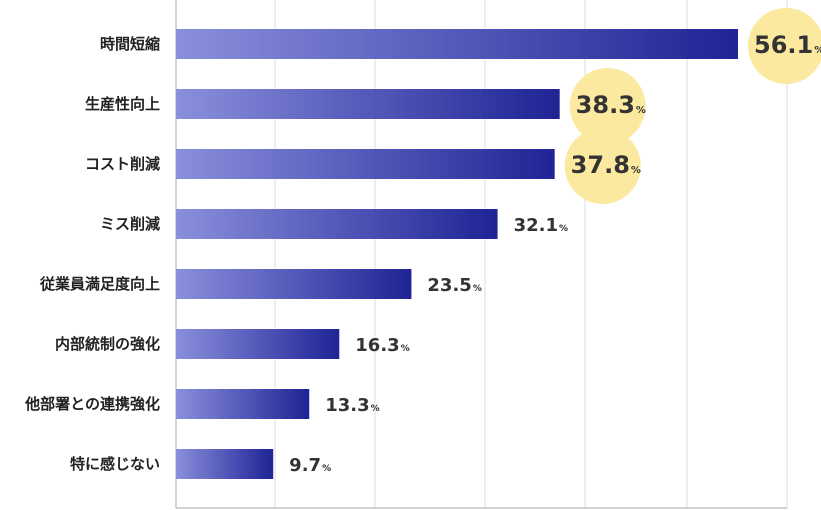 This screenshot has width=821, height=510. What do you see at coordinates (377, 345) in the screenshot?
I see `value-number: 16.3` at bounding box center [377, 345].